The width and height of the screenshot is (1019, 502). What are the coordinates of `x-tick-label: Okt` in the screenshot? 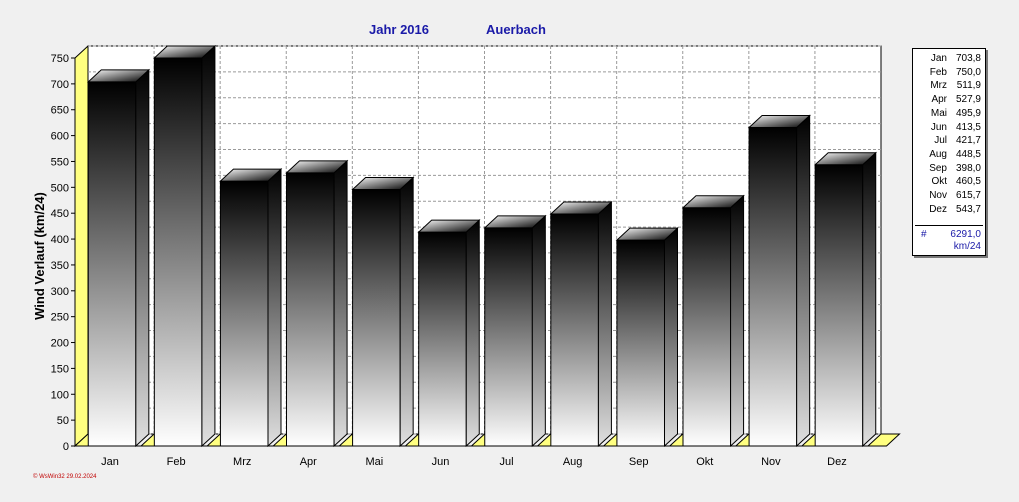 It's located at (704, 462).